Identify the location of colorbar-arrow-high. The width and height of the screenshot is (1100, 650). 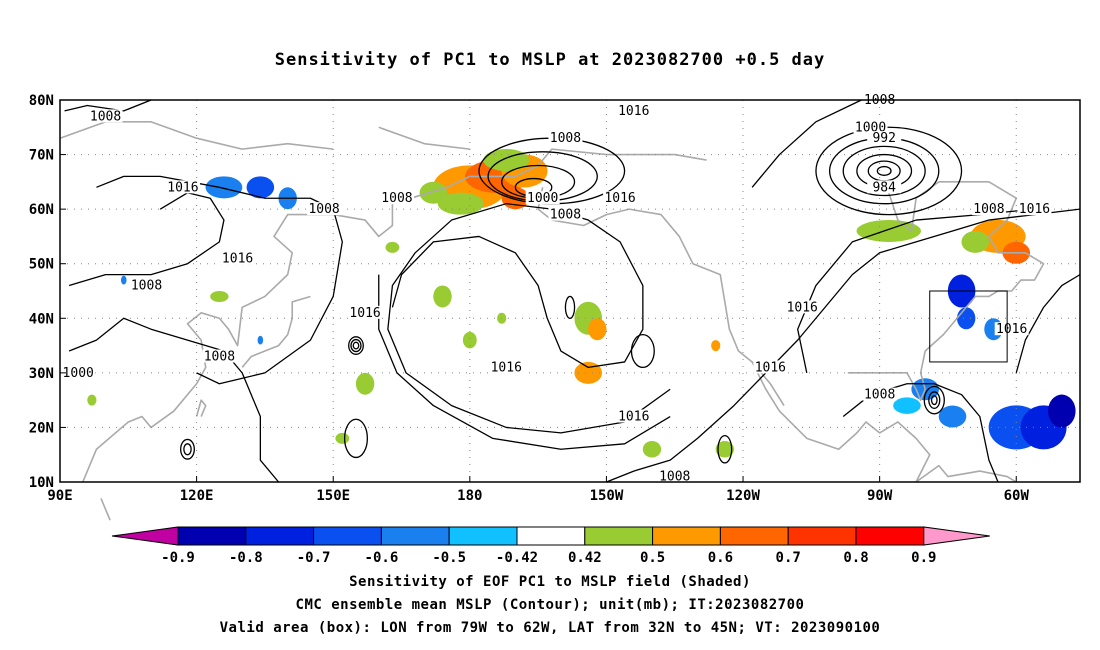
(956, 536).